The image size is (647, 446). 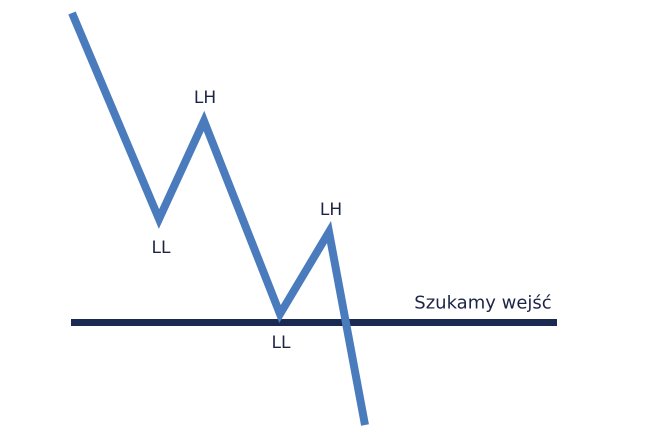 I want to click on lower-high-label-2: LH, so click(x=331, y=210).